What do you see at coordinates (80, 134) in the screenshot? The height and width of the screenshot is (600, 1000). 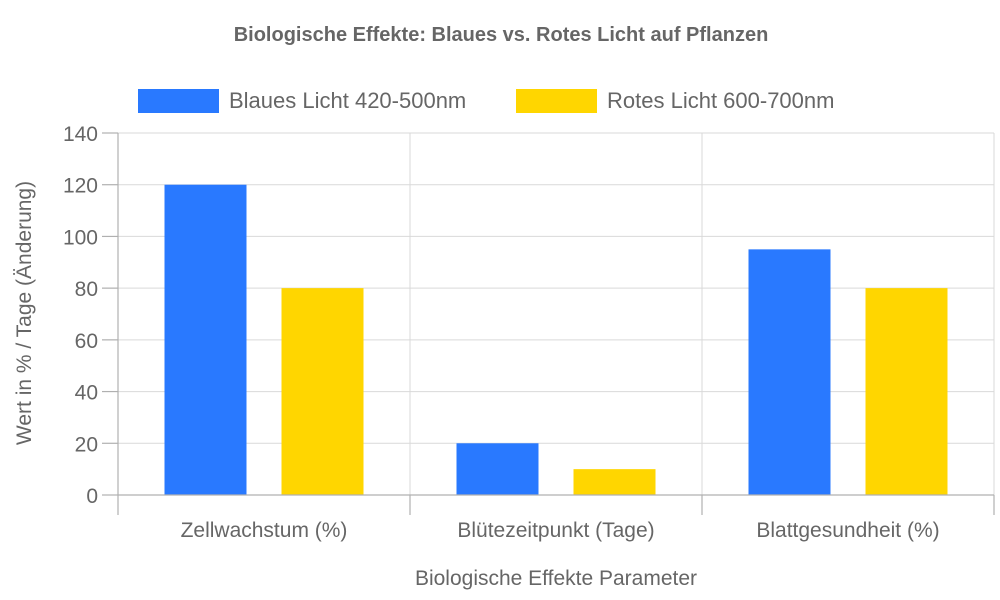 I see `y-tick-label: 140` at bounding box center [80, 134].